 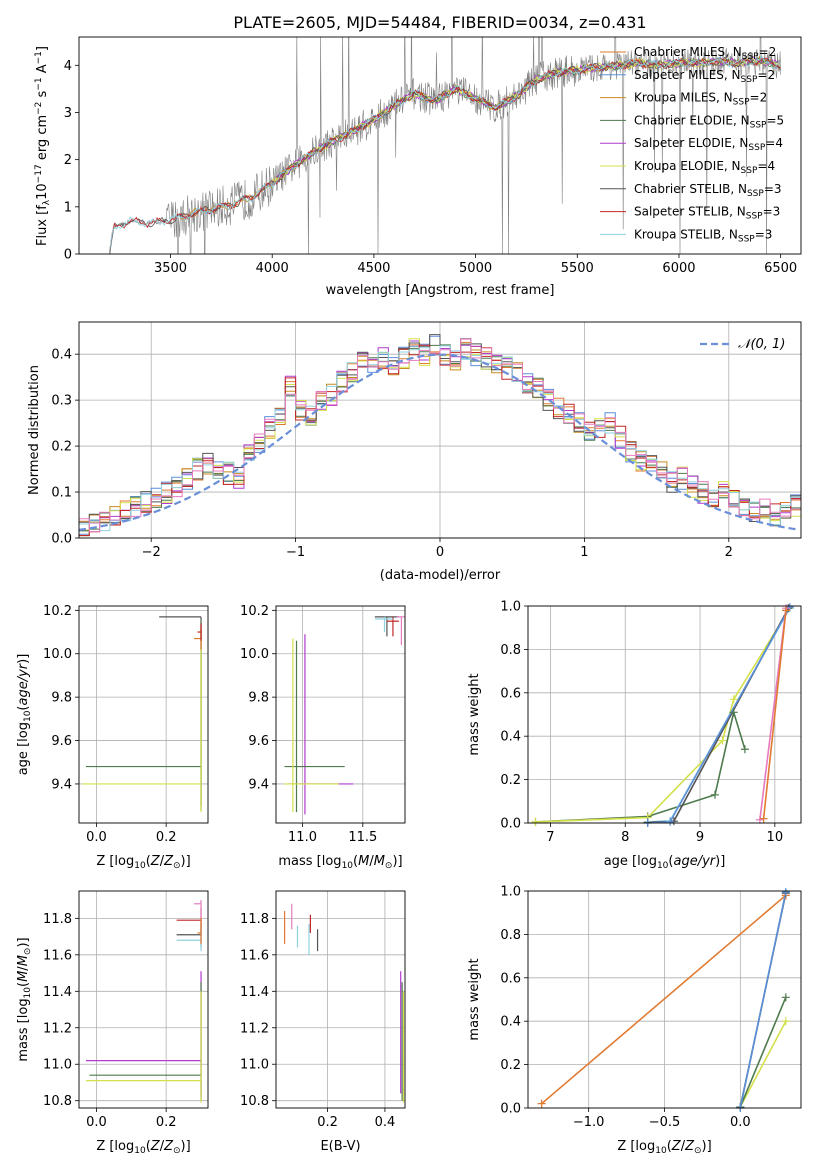 I want to click on mass-vs-extinction-panel: 0.2 0.4 10.8 11.0 11.2 11.4 11.6 11.8 E(B-V), so click(x=323, y=1022).